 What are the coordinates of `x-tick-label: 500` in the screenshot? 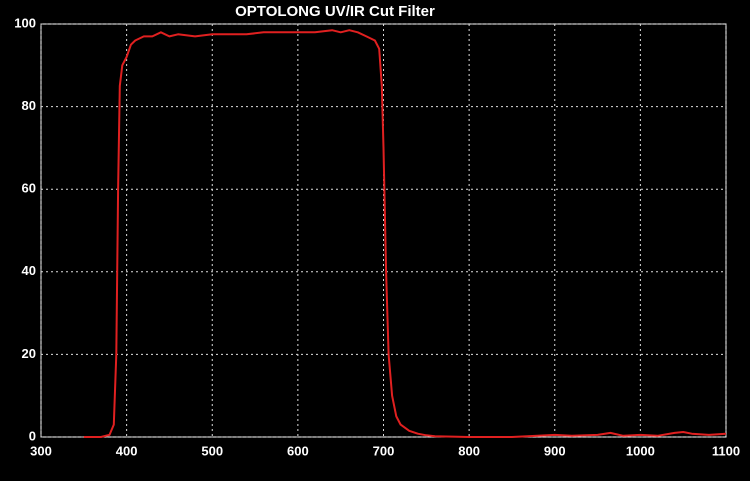 It's located at (212, 450).